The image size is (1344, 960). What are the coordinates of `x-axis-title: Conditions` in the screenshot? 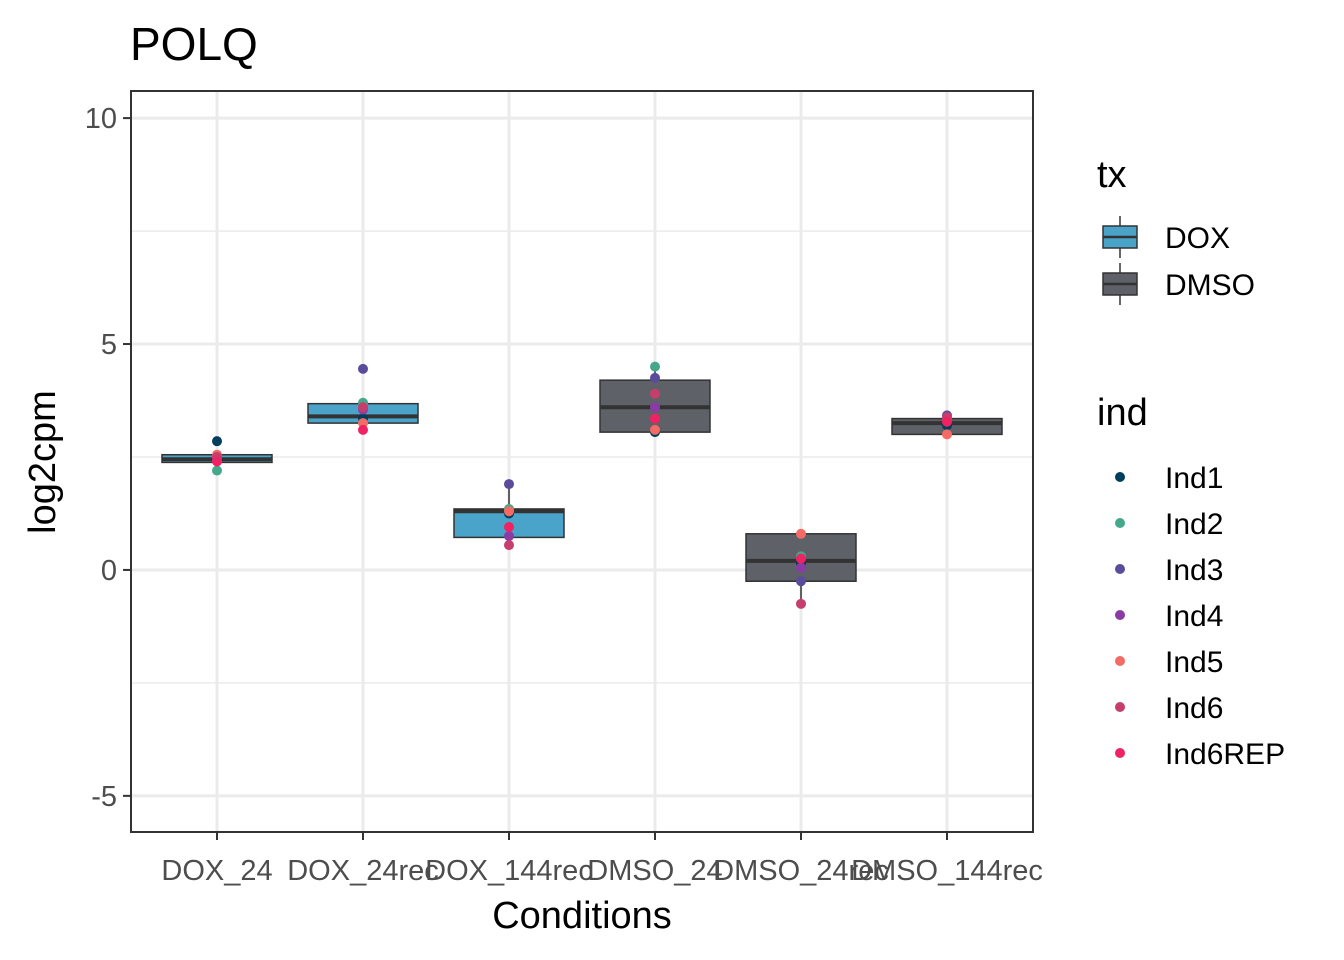 It's located at (582, 916).